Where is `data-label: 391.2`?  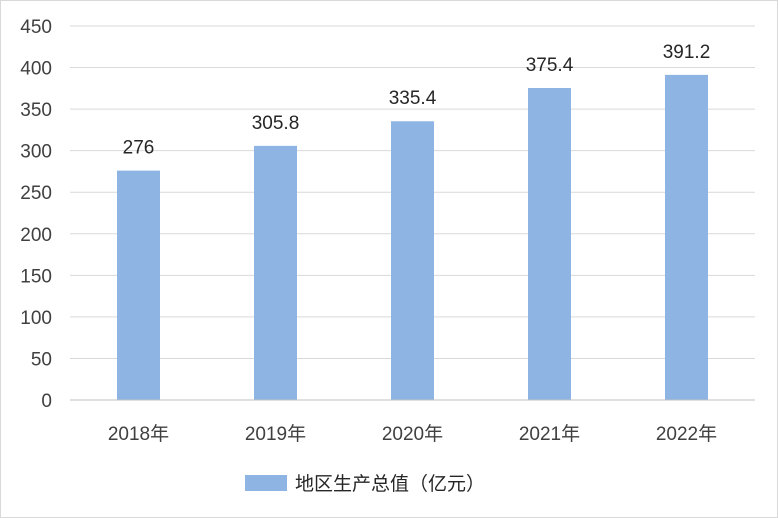 data-label: 391.2 is located at coordinates (687, 52).